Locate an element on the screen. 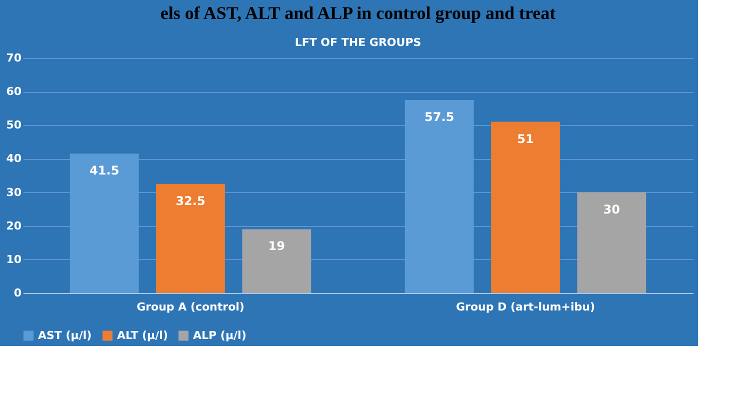 The height and width of the screenshot is (410, 732). y-tick-label: 30 is located at coordinates (14, 192).